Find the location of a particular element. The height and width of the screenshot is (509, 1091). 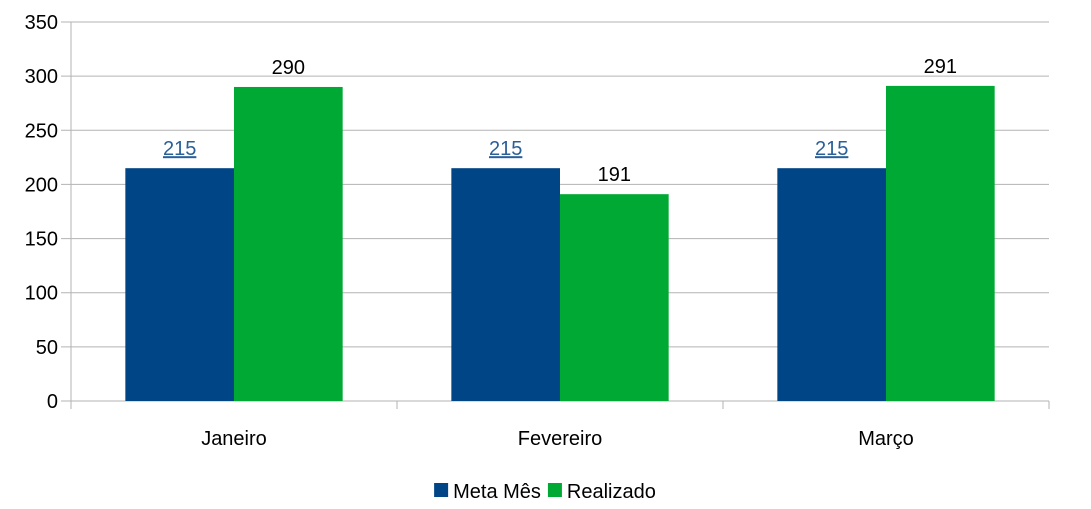

y-tick-label: 100 is located at coordinates (41, 294).